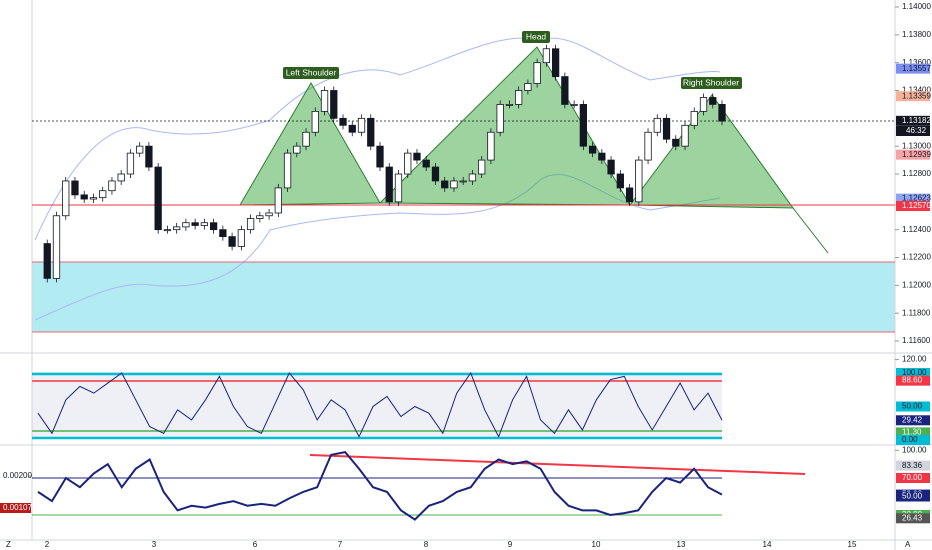 The width and height of the screenshot is (932, 550). What do you see at coordinates (536, 36) in the screenshot?
I see `pattern-label: Head` at bounding box center [536, 36].